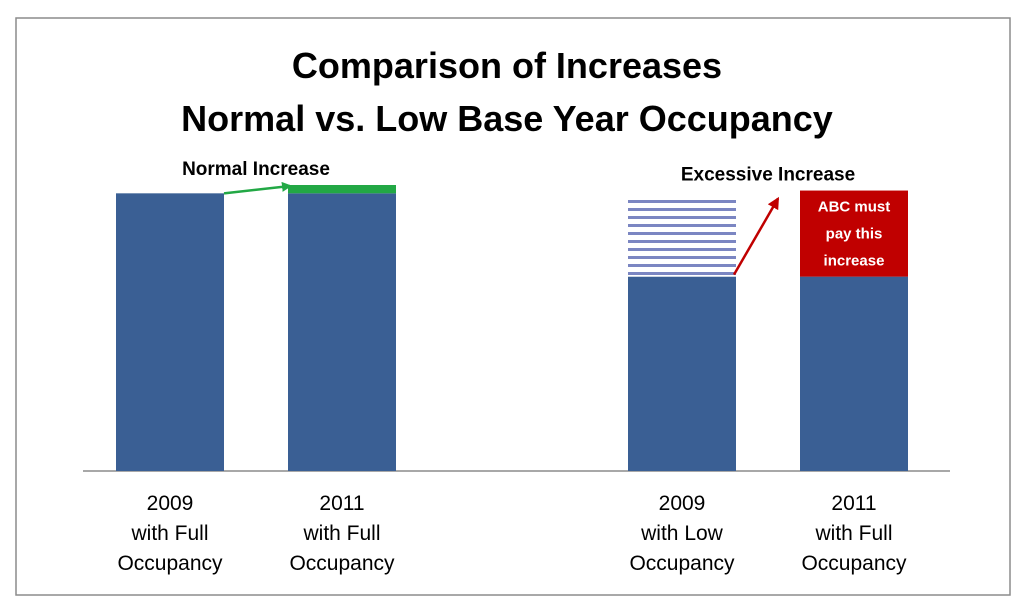  What do you see at coordinates (756, 236) in the screenshot?
I see `excessive-increase-arrow` at bounding box center [756, 236].